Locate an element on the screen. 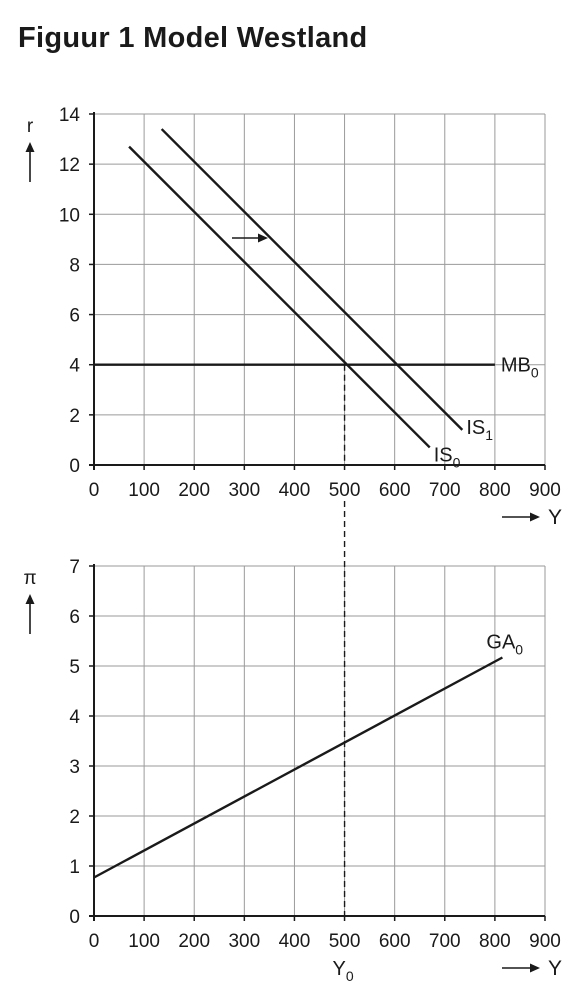 Image resolution: width=575 pixels, height=1000 pixels. y-tick-label: 5 is located at coordinates (74, 667).